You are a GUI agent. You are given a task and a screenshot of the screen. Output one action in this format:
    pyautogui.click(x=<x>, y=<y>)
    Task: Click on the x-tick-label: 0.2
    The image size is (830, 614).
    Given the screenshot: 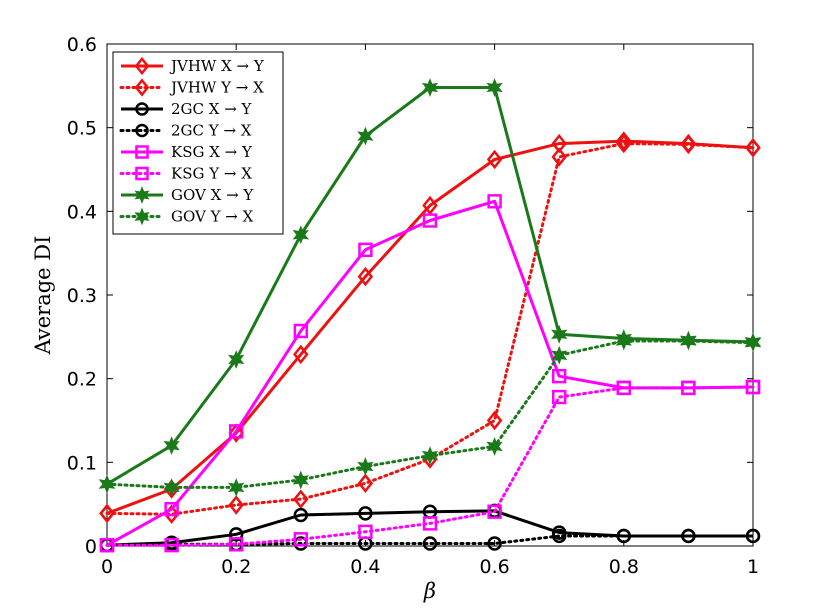 What is the action you would take?
    pyautogui.click(x=236, y=567)
    